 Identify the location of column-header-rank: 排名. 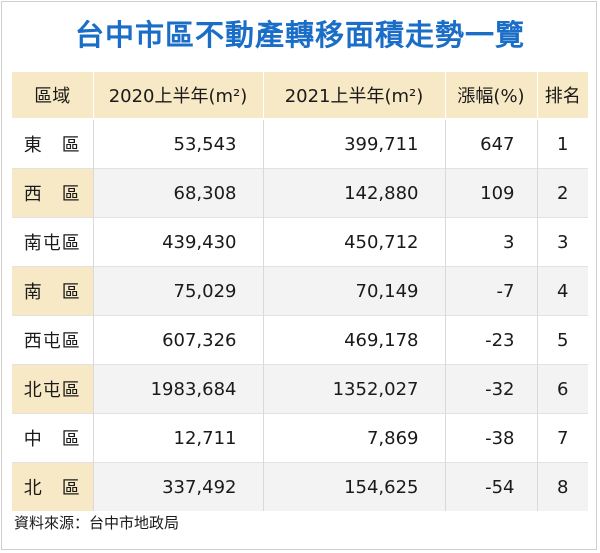
(562, 96).